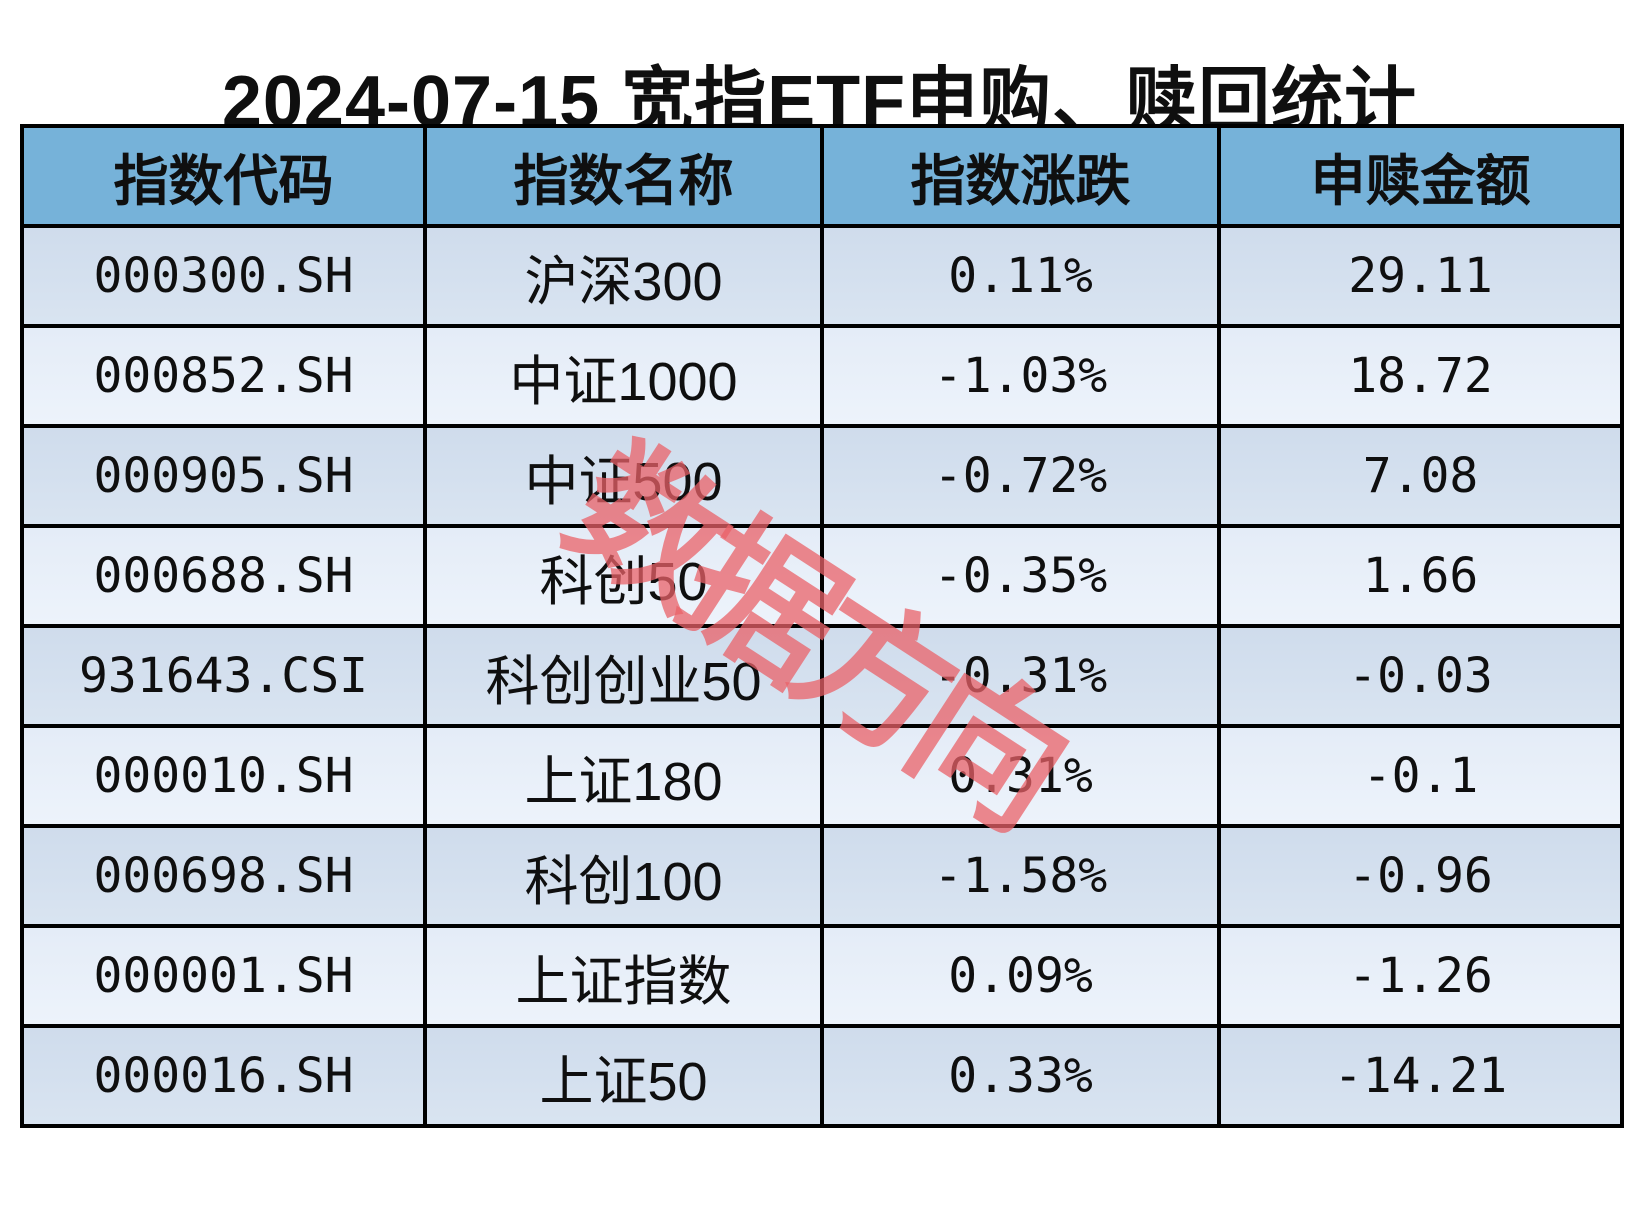 This screenshot has width=1639, height=1215. What do you see at coordinates (623, 676) in the screenshot?
I see `index-name-cell: 科创创业50` at bounding box center [623, 676].